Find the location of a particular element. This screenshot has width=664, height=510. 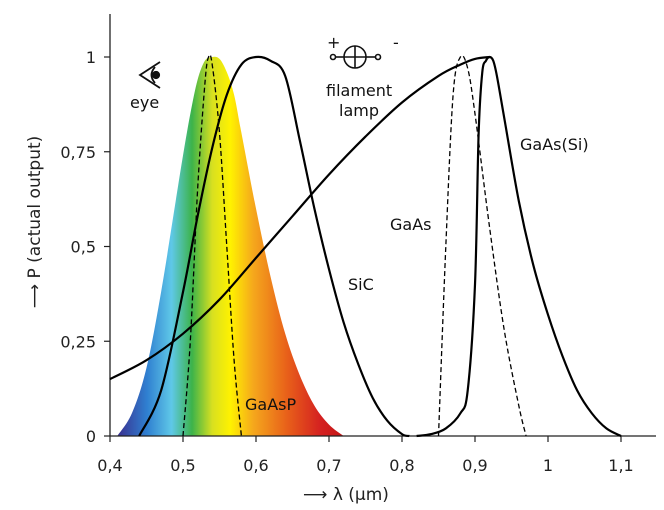

filament-lamp-label-line1: filament is located at coordinates (359, 90).